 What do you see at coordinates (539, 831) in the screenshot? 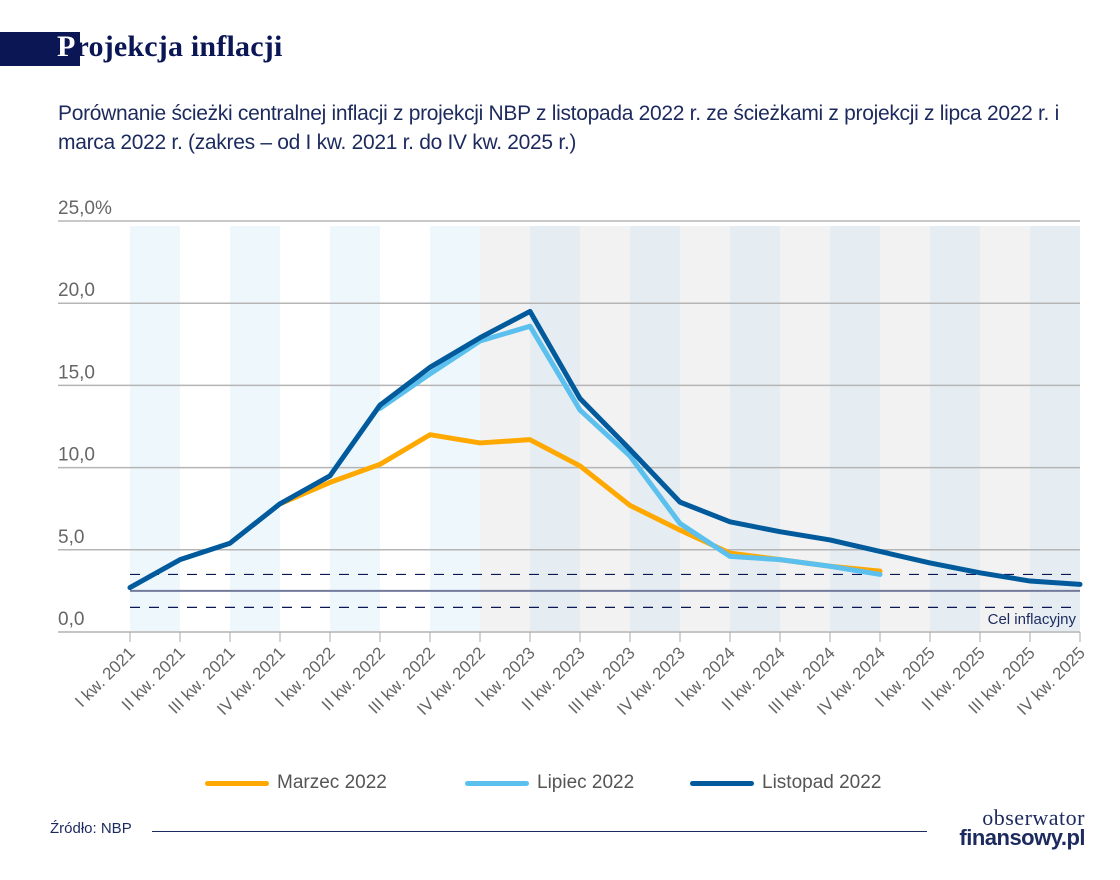
I see `footer-divider` at bounding box center [539, 831].